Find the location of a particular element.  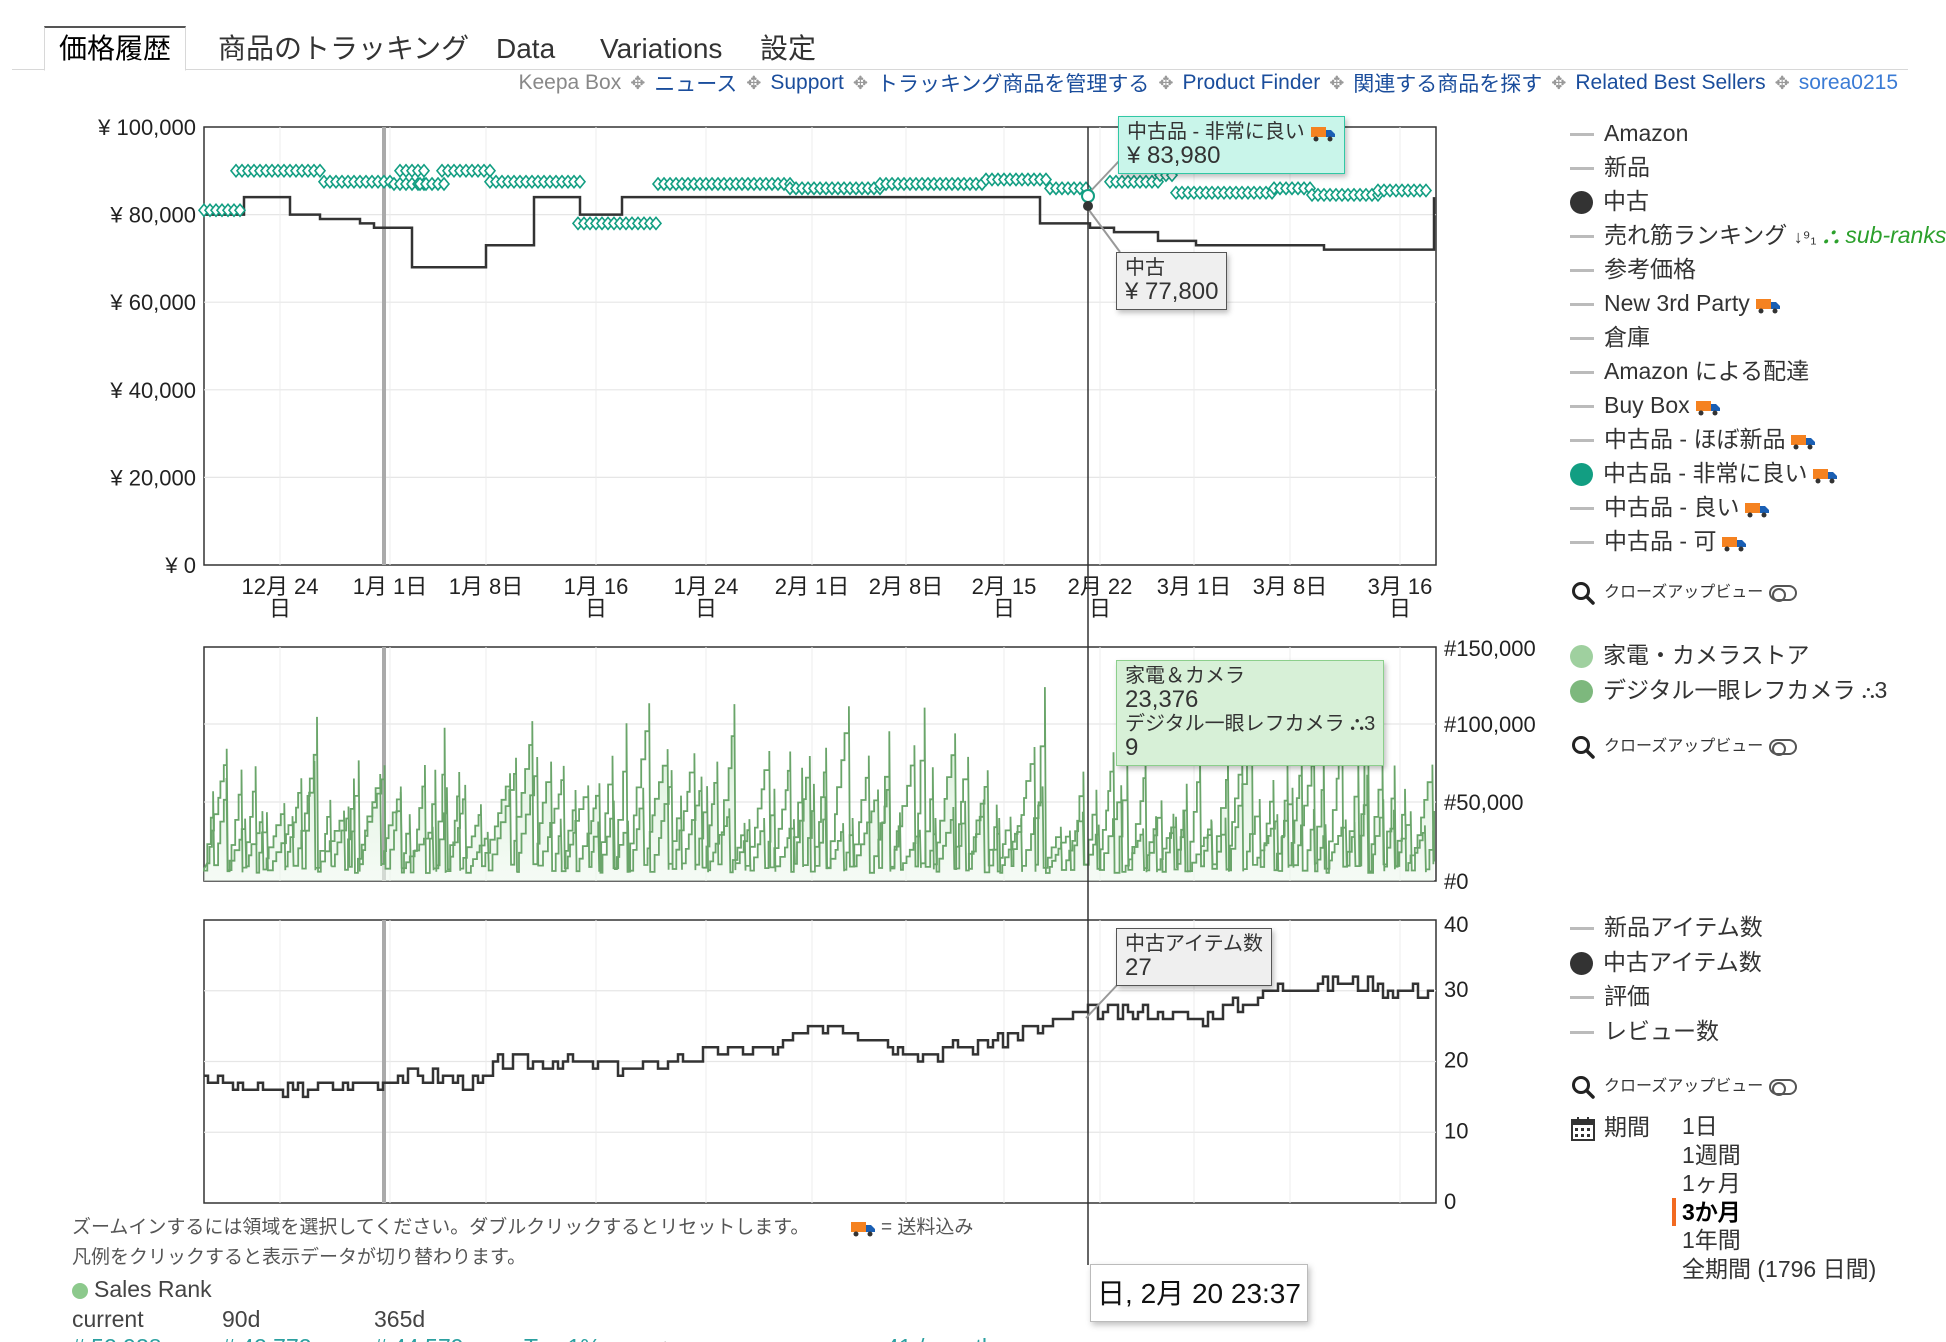

sub-rank-link: ⛬ sub-ranks is located at coordinates (1884, 235).